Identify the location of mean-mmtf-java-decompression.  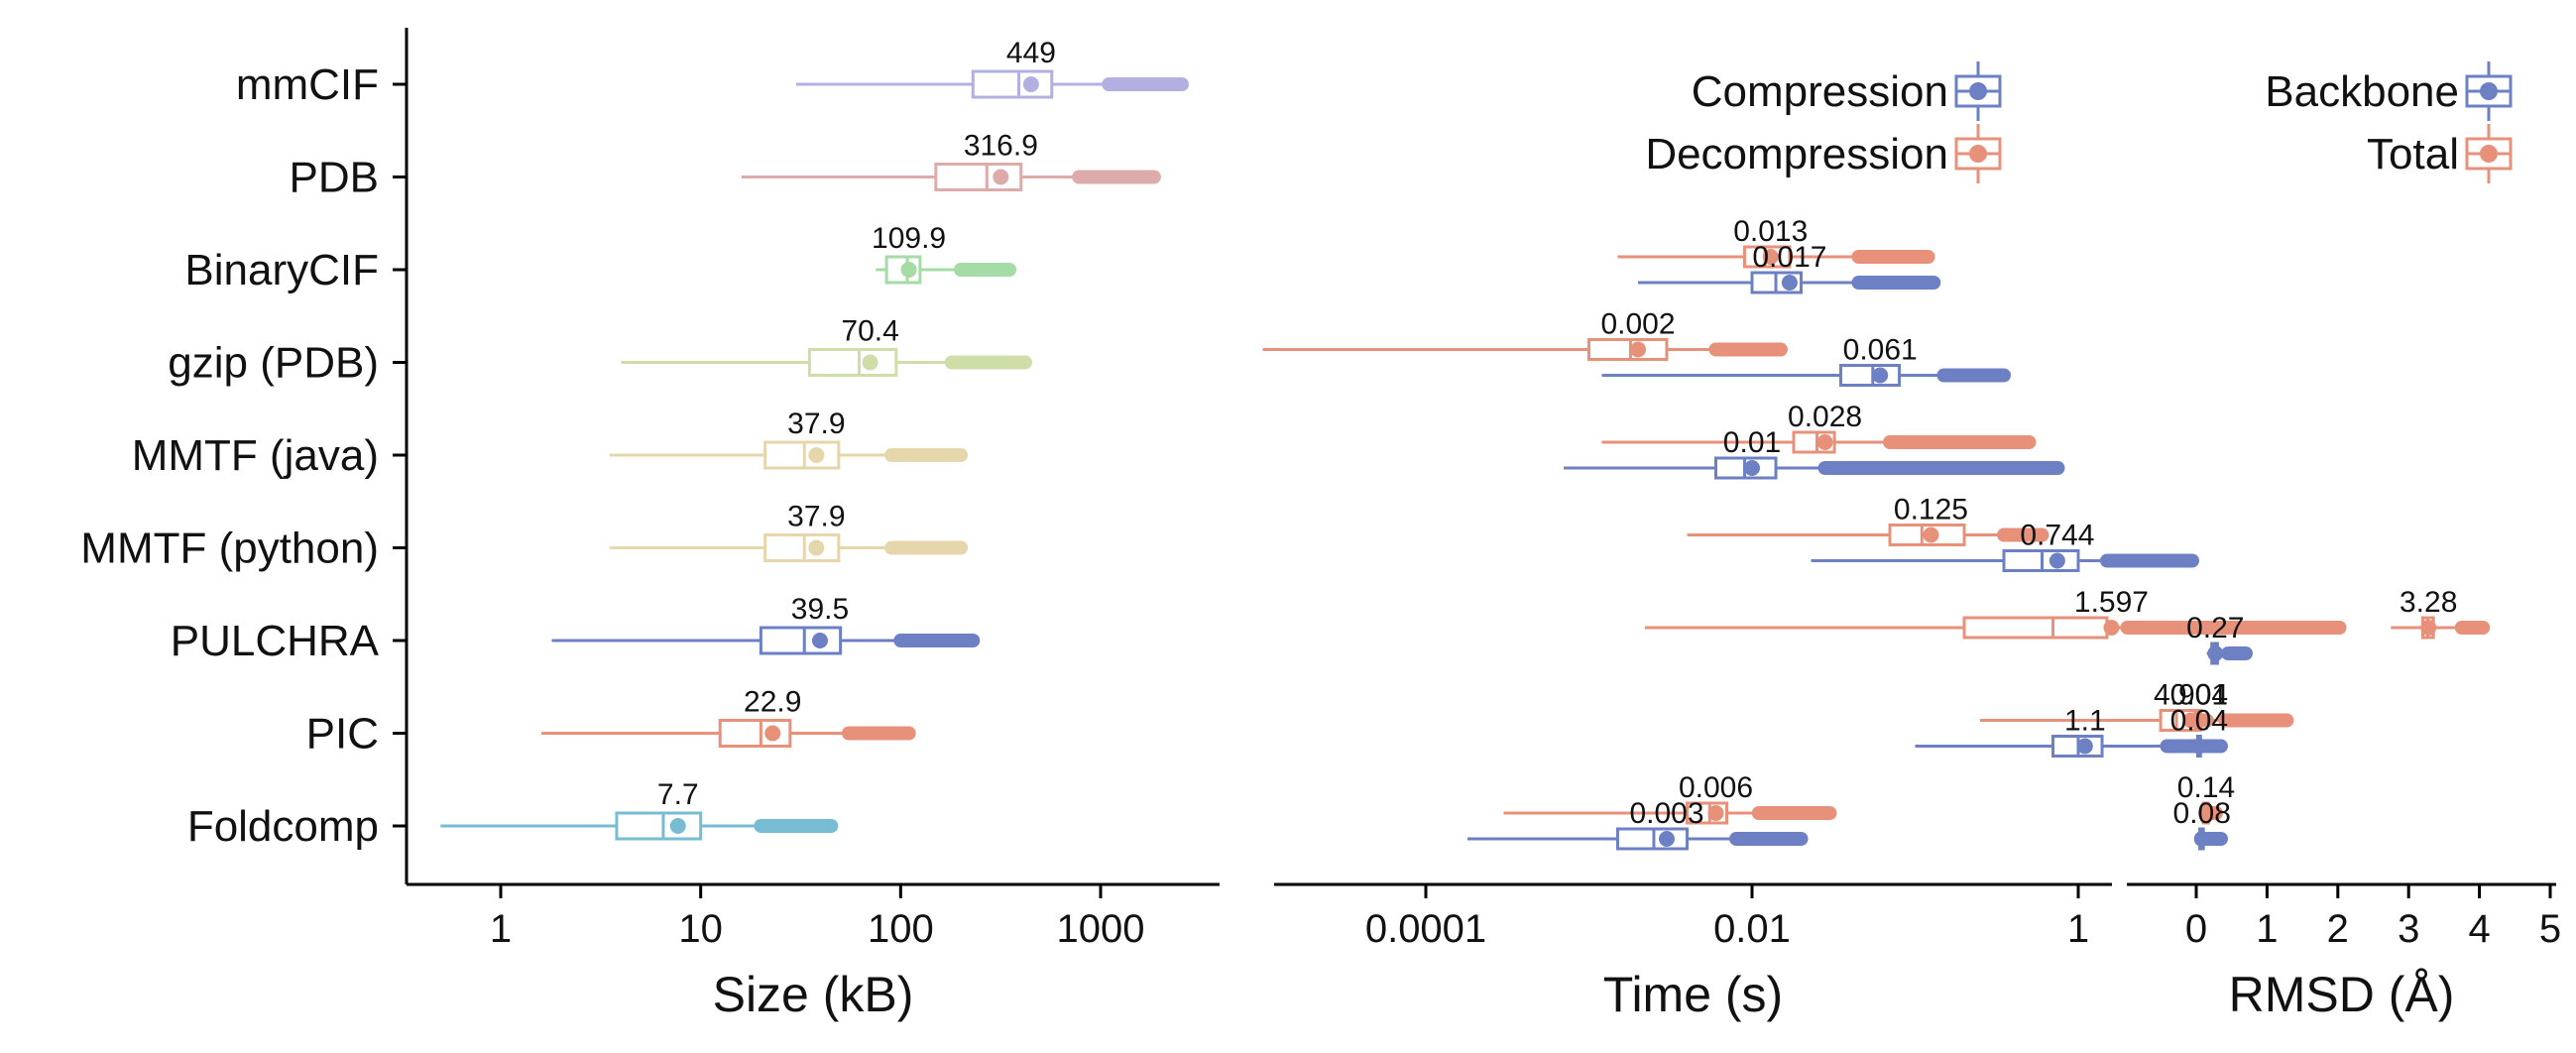
(1825, 442).